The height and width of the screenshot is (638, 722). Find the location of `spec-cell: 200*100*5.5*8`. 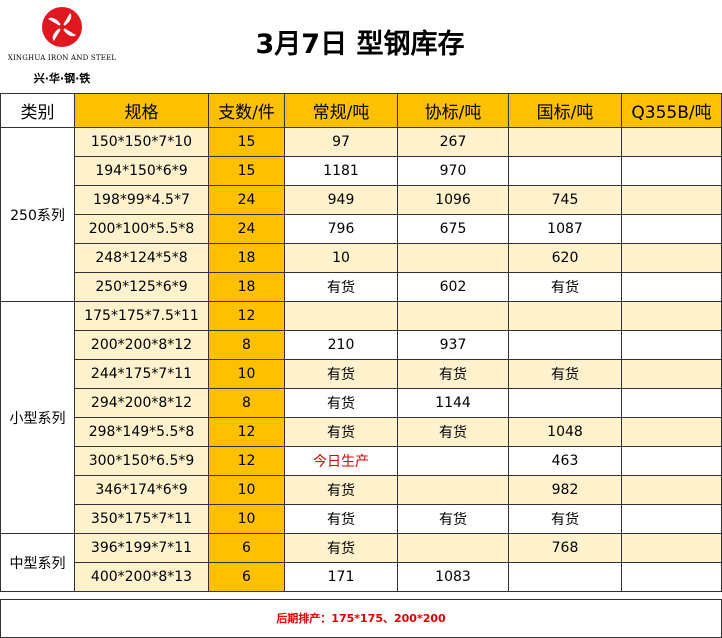

spec-cell: 200*100*5.5*8 is located at coordinates (141, 229).